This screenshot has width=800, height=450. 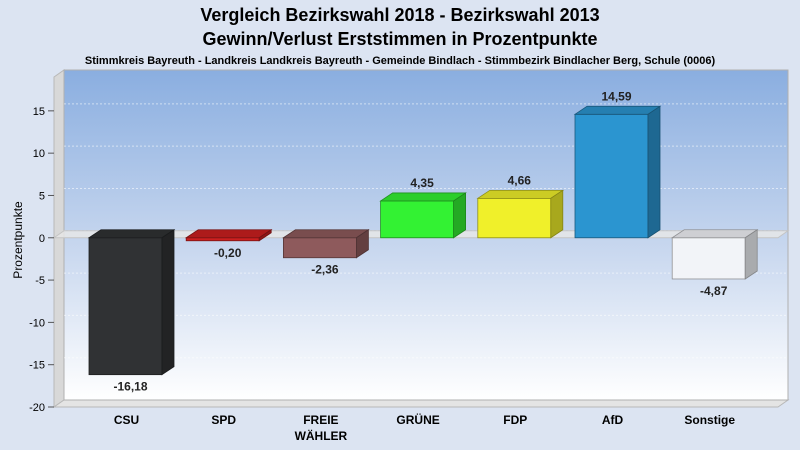 I want to click on bar-fdp, so click(x=520, y=214).